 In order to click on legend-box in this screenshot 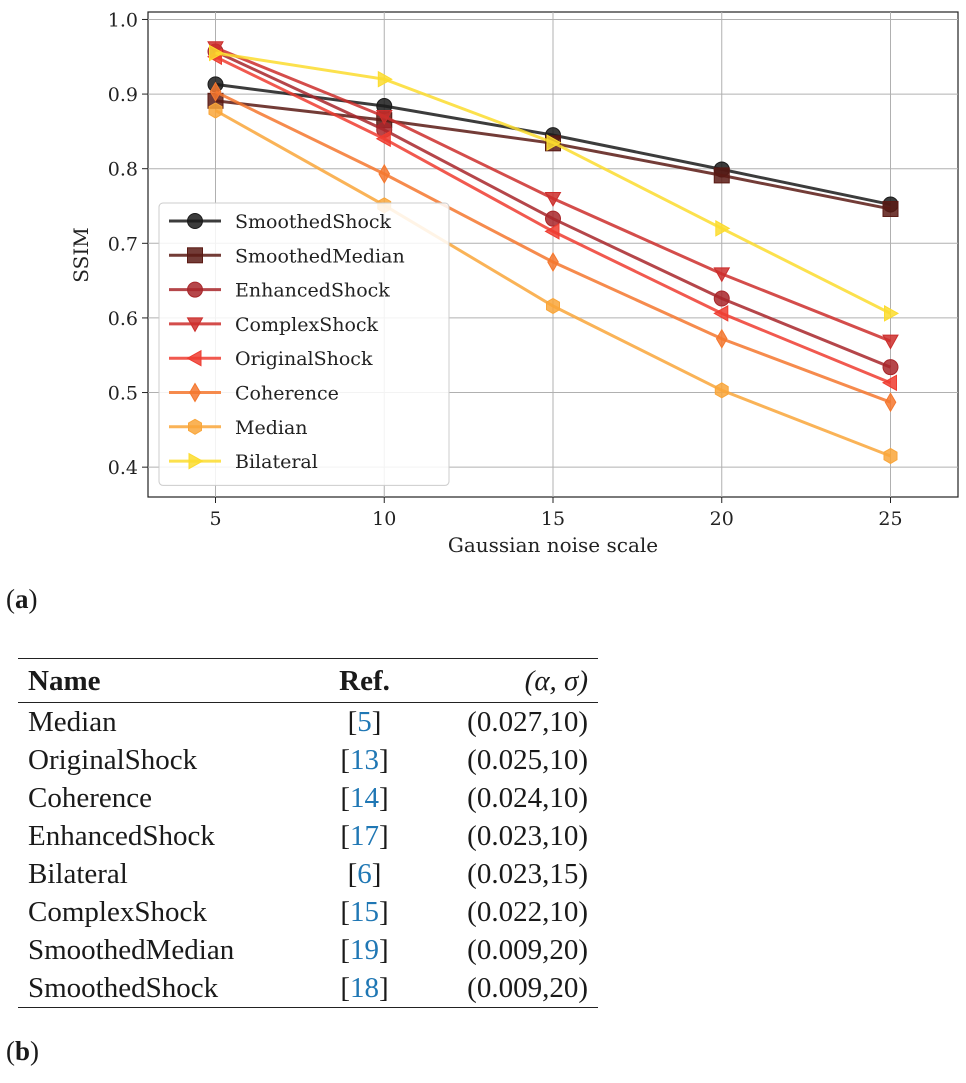, I will do `click(304, 344)`.